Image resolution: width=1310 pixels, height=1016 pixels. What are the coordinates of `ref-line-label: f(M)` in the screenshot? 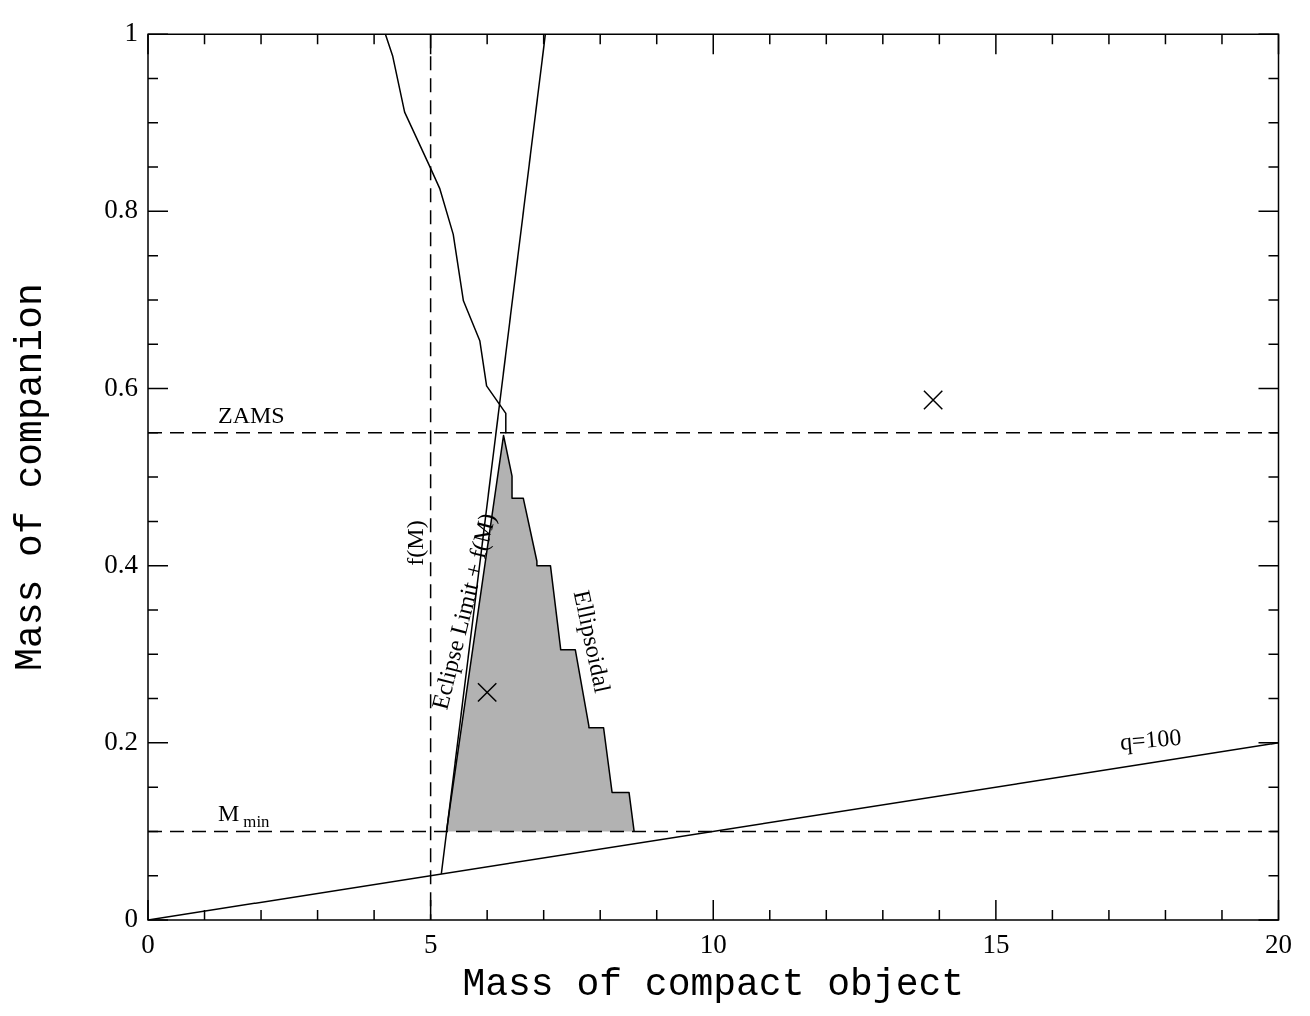 It's located at (414, 543).